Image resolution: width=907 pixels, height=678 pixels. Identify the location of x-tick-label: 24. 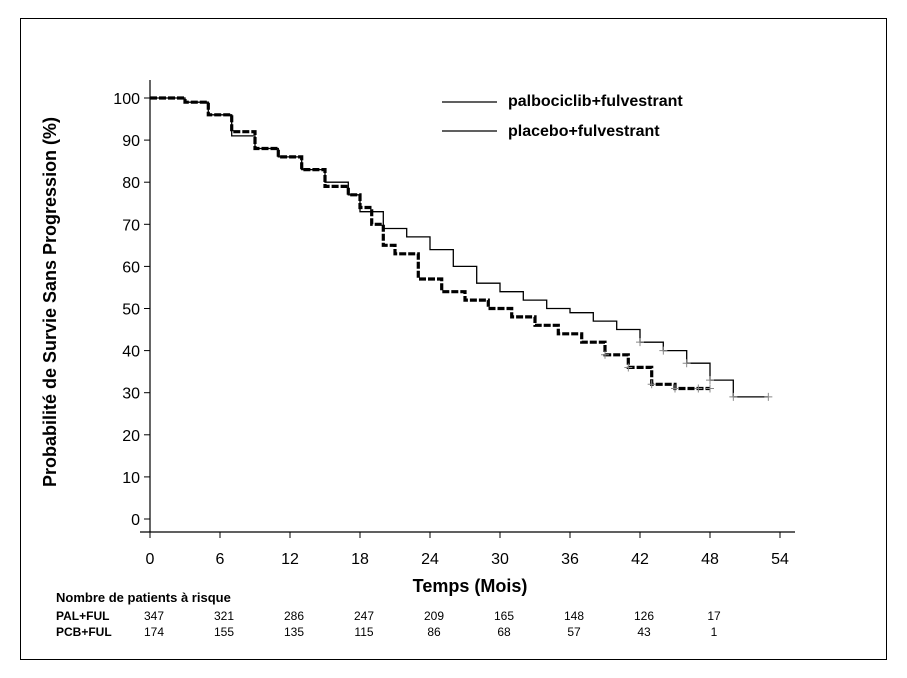
(430, 559).